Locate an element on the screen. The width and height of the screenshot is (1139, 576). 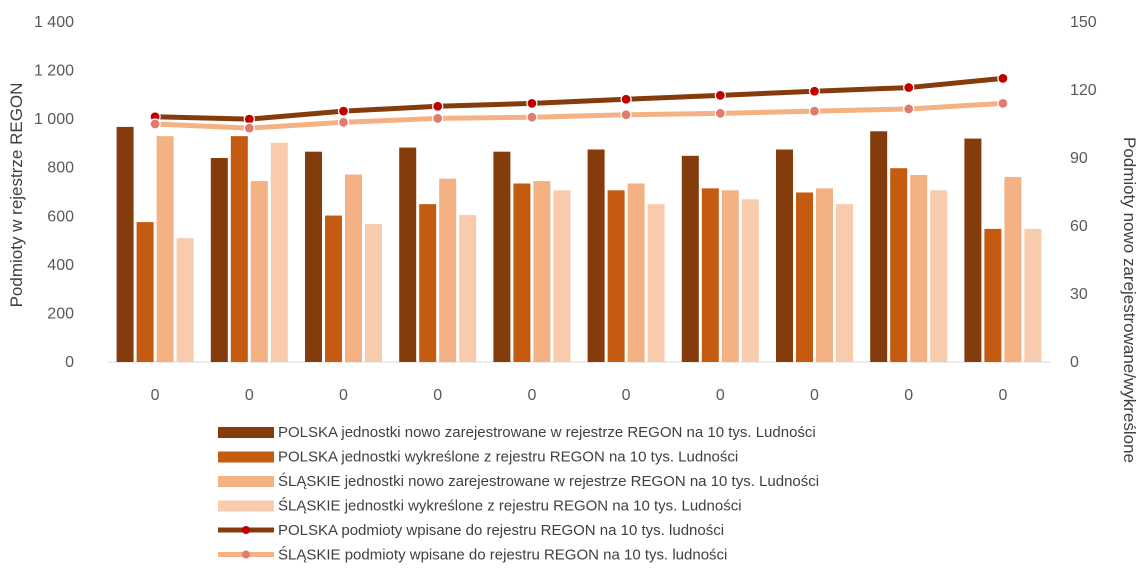
y-tick-label: 1 000 is located at coordinates (54, 119).